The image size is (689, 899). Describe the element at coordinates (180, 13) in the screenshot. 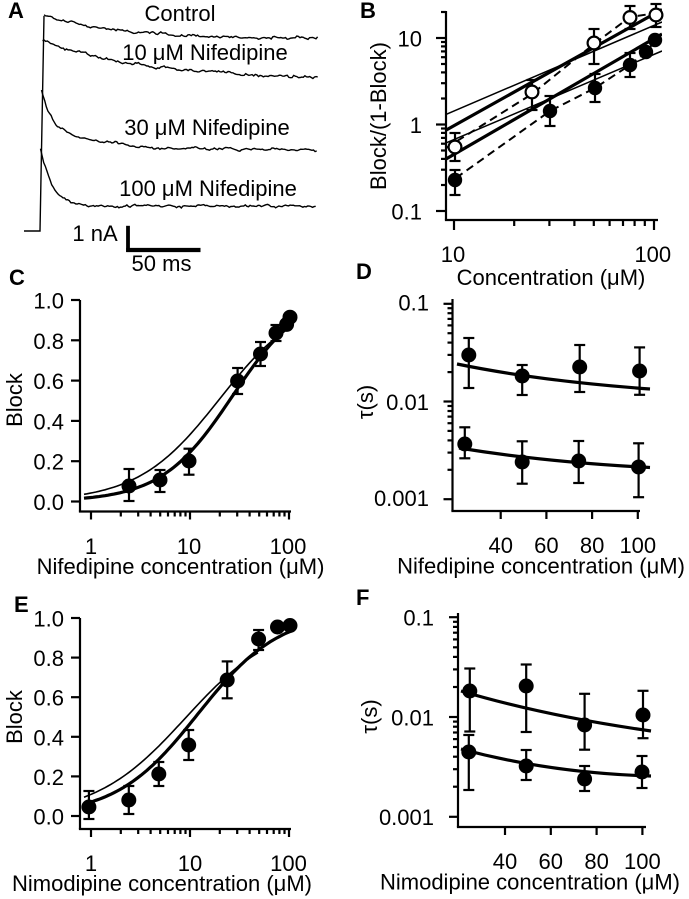

I see `svg-text: Control` at that location.